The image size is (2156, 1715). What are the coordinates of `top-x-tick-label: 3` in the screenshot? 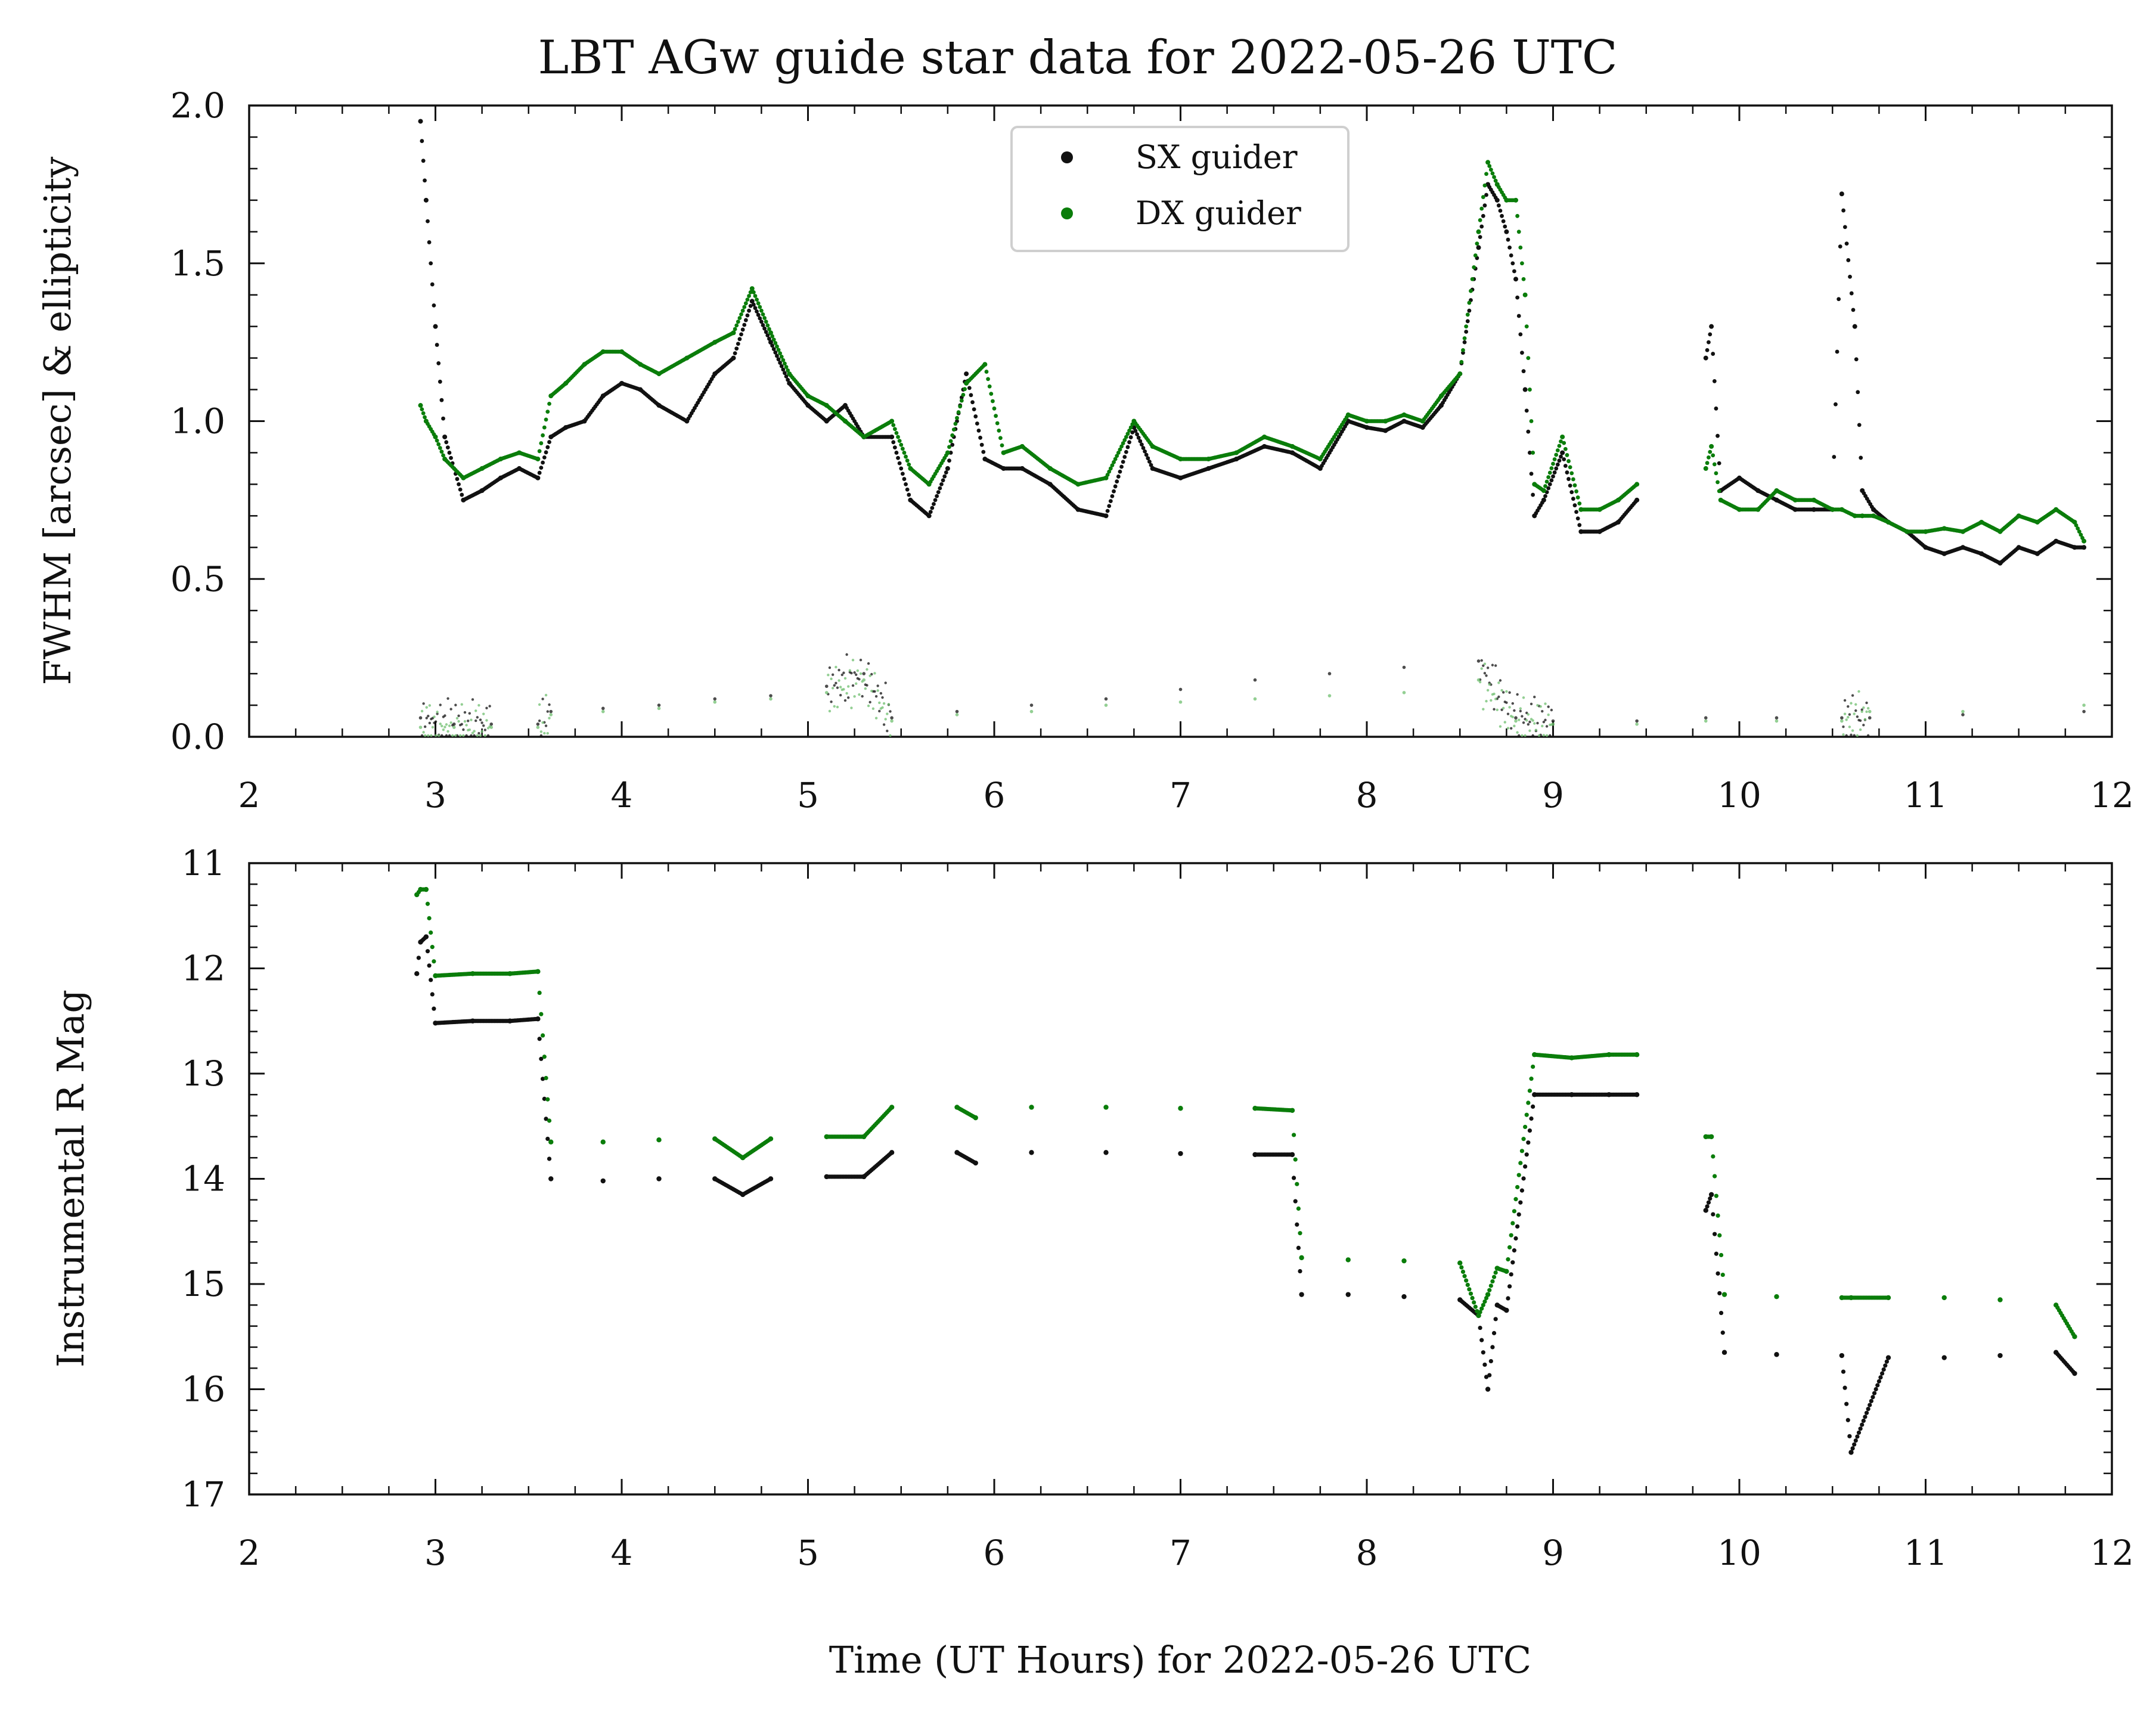 It's located at (435, 795).